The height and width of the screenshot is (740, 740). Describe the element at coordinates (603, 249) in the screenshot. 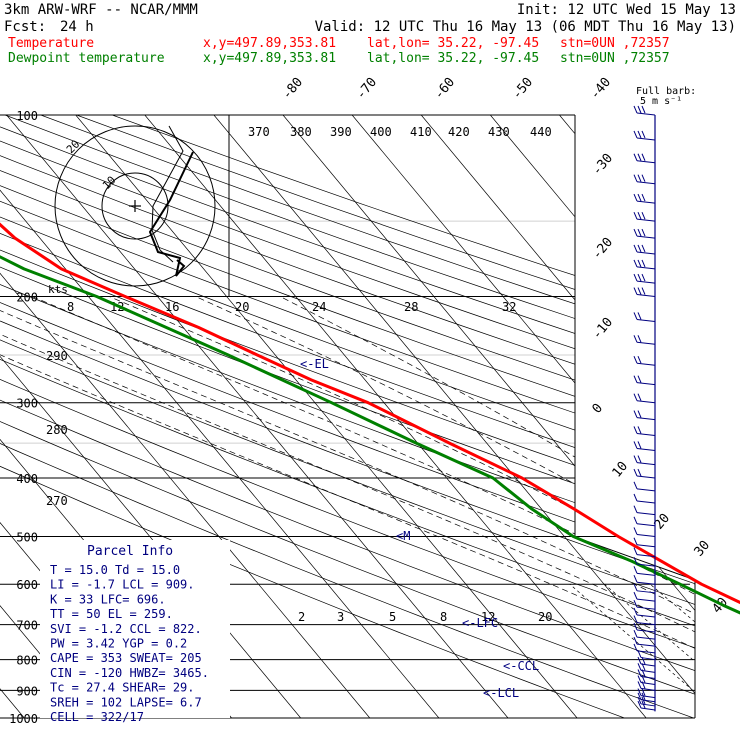

I see `isotherm-label: -20` at that location.